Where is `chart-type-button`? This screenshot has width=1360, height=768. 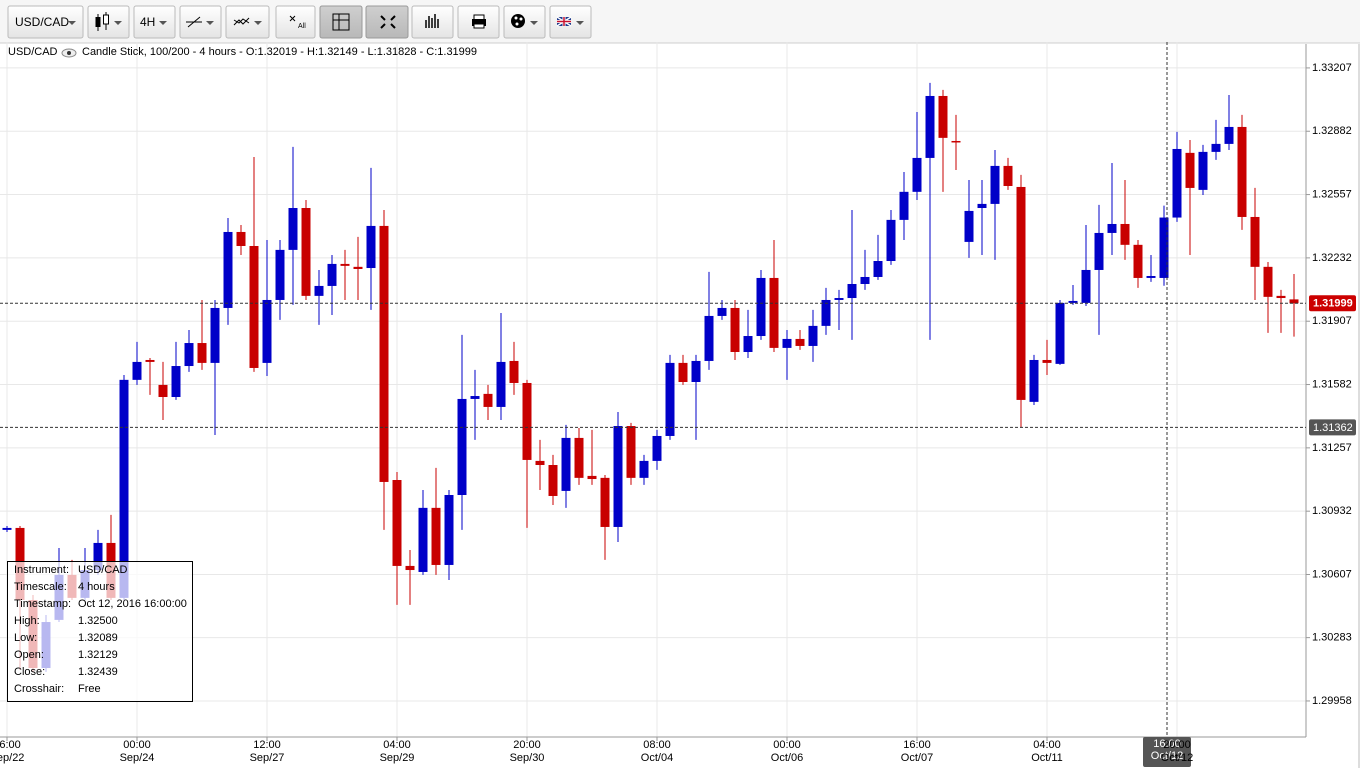
chart-type-button is located at coordinates (108, 22).